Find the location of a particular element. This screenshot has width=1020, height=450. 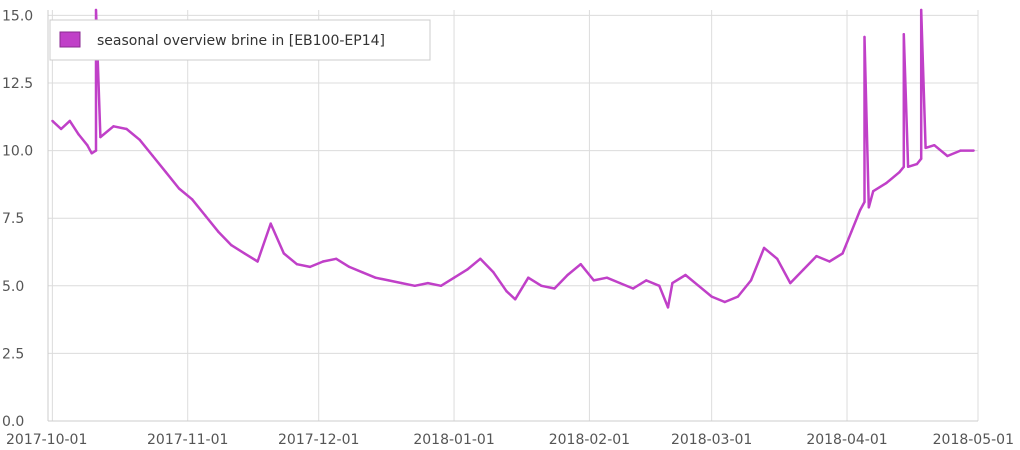

legend-swatch is located at coordinates (70, 39).